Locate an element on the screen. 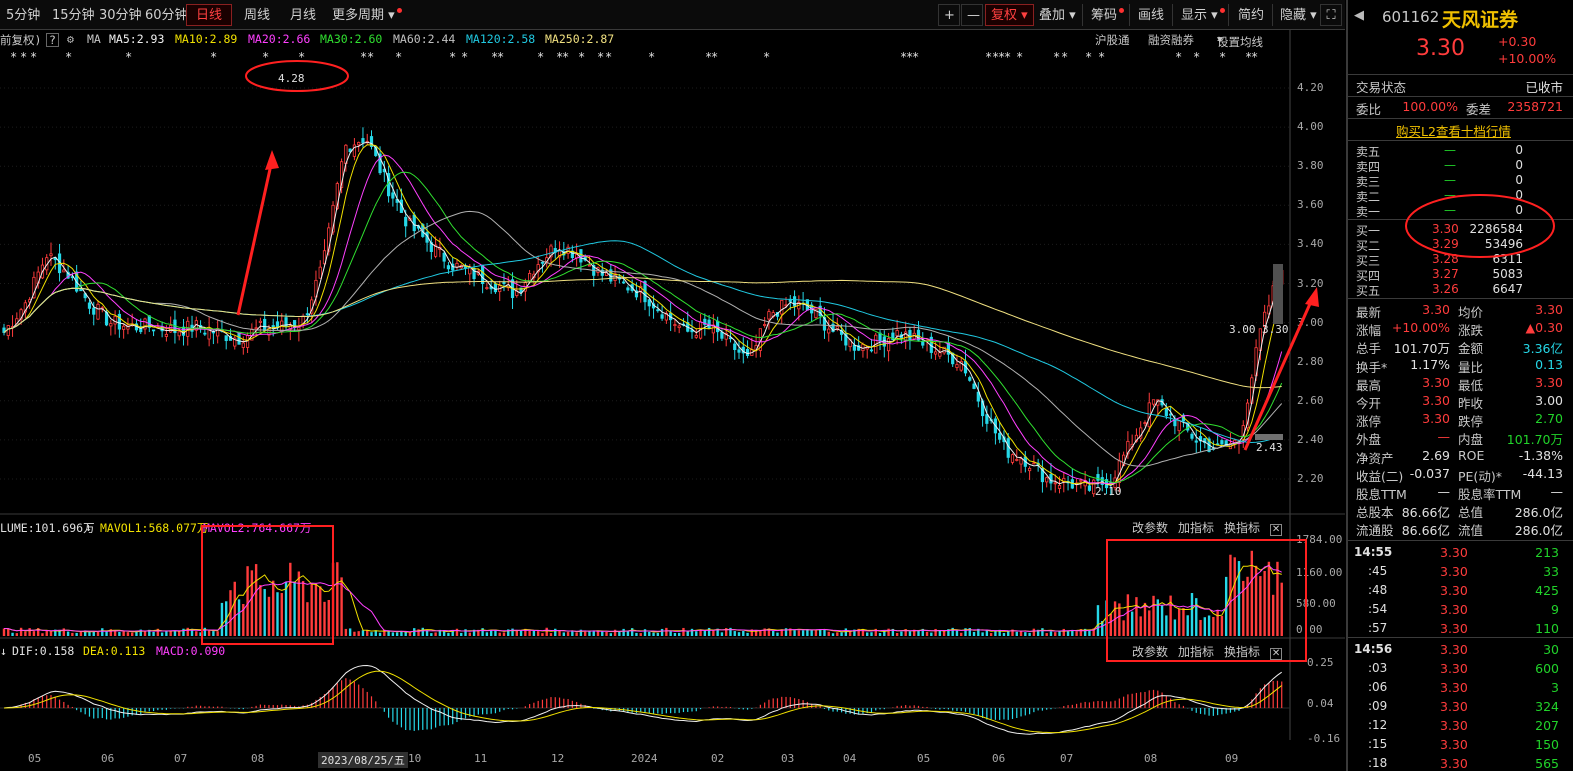 This screenshot has height=771, width=1573. zoom-out-button: — is located at coordinates (972, 15).